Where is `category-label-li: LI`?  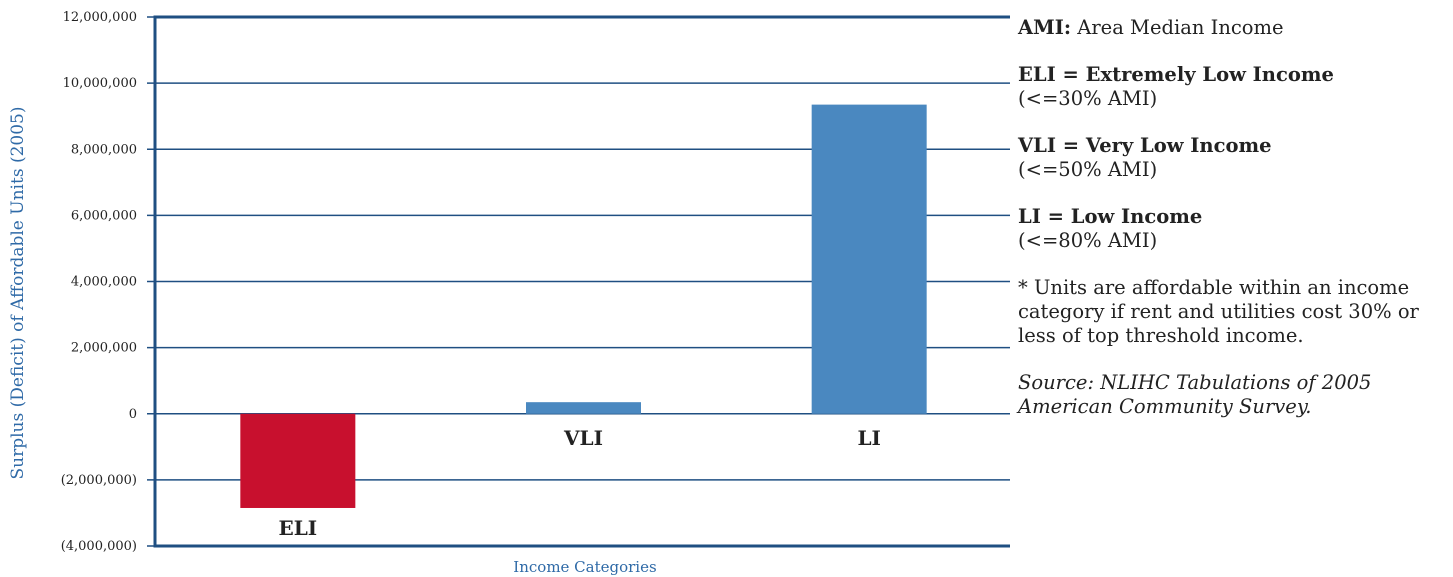 category-label-li: LI is located at coordinates (868, 438).